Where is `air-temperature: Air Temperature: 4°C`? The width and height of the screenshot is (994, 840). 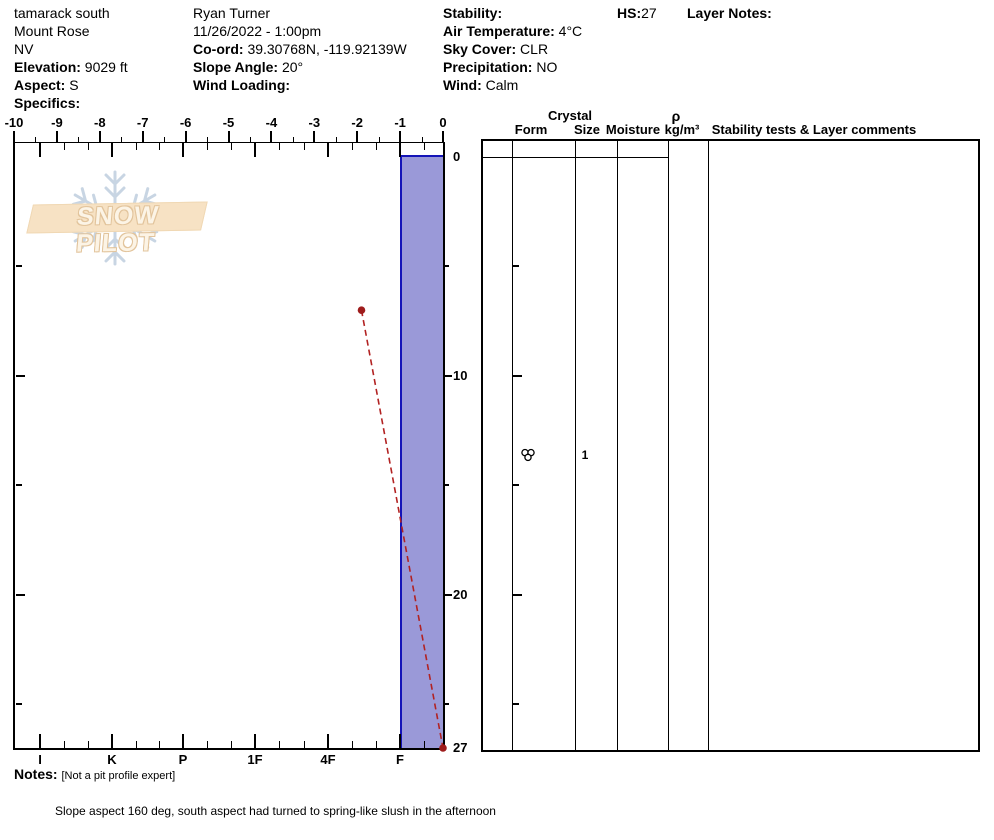 air-temperature: Air Temperature: 4°C is located at coordinates (513, 31).